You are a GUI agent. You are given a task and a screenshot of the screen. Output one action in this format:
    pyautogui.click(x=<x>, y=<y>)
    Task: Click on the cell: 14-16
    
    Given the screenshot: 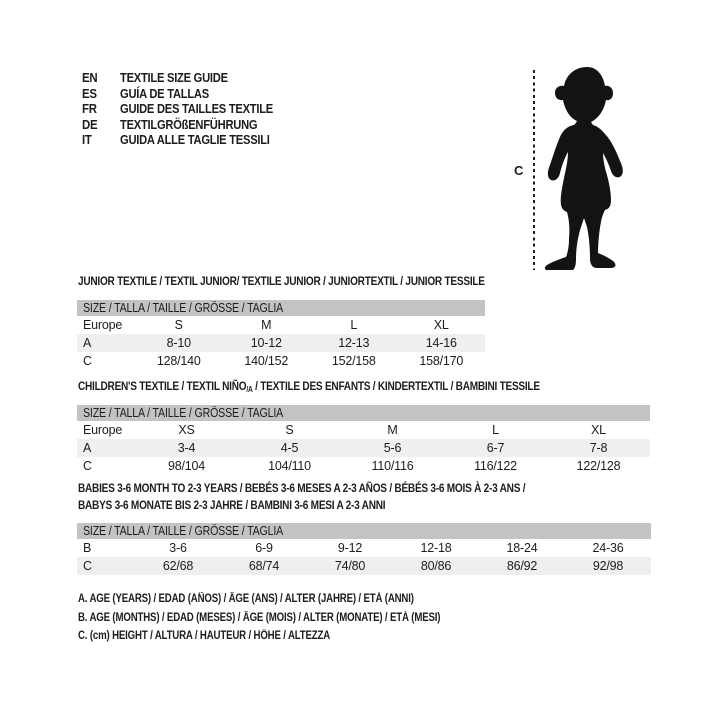 What is the action you would take?
    pyautogui.click(x=441, y=343)
    